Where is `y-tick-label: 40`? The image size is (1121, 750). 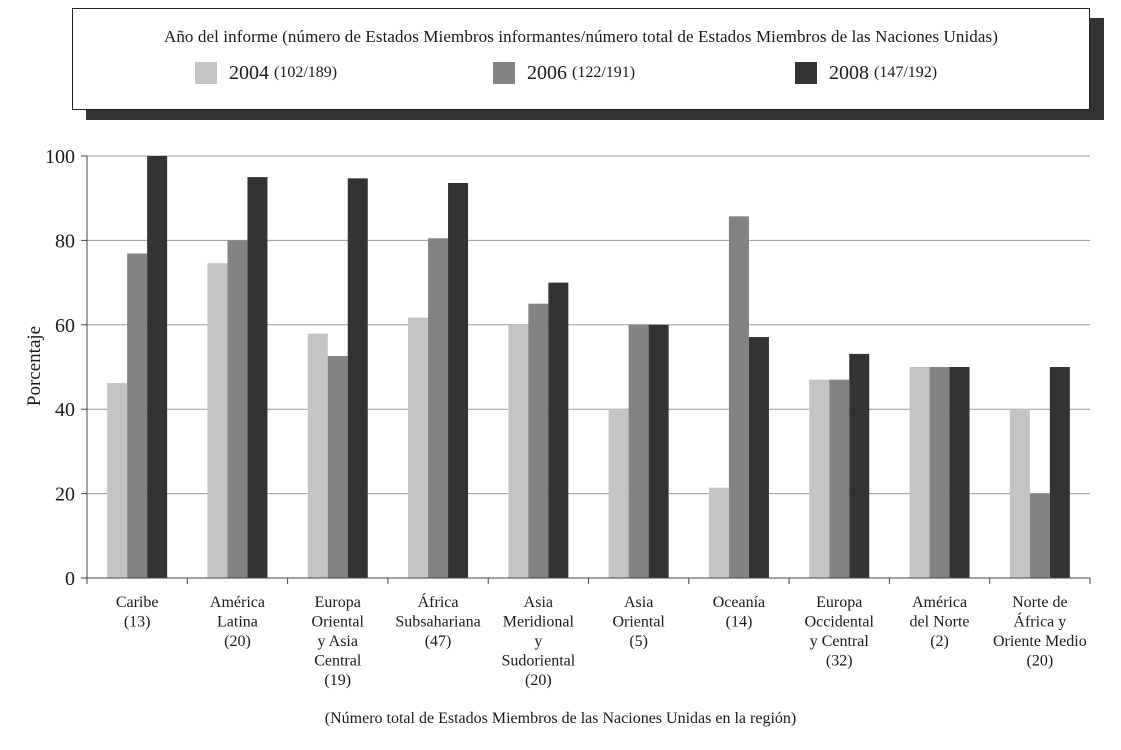
y-tick-label: 40 is located at coordinates (65, 410).